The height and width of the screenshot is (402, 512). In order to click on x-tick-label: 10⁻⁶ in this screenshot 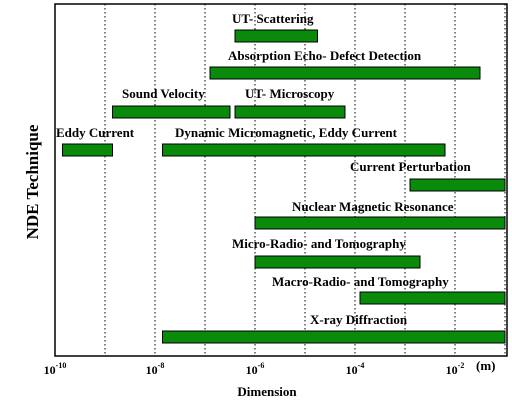, I will do `click(255, 369)`.